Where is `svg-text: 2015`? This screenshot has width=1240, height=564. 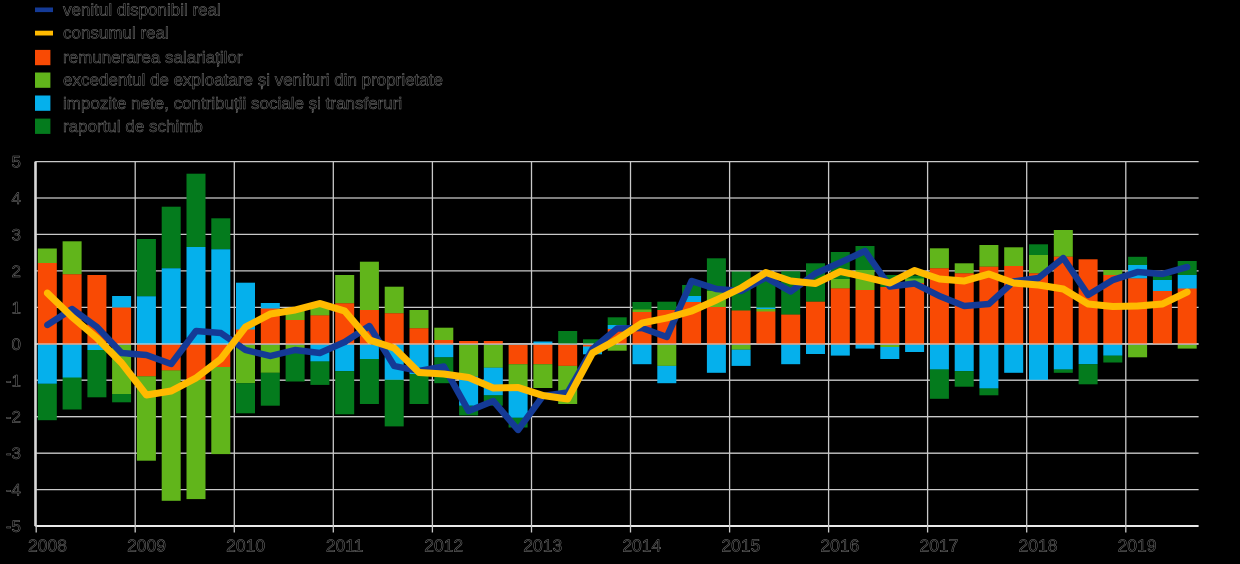
svg-text: 2015 is located at coordinates (740, 546).